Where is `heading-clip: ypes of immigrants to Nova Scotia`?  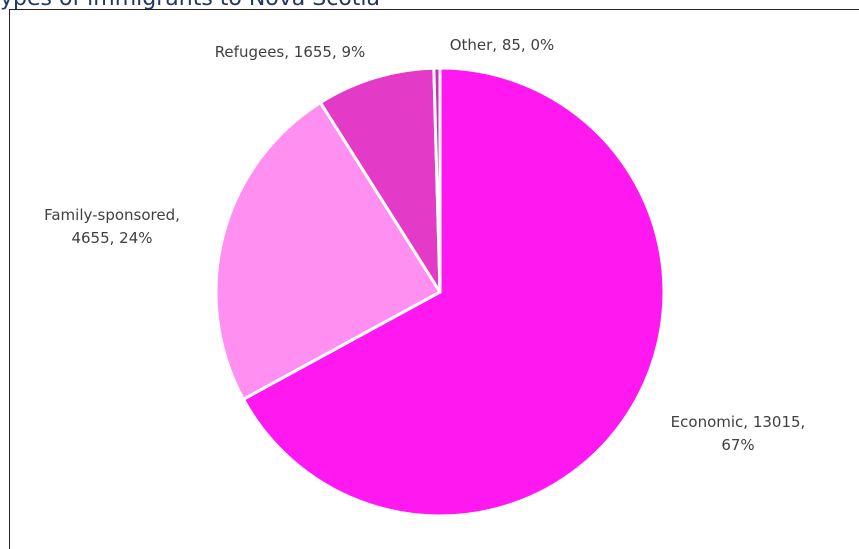 heading-clip: ypes of immigrants to Nova Scotia is located at coordinates (429, 5).